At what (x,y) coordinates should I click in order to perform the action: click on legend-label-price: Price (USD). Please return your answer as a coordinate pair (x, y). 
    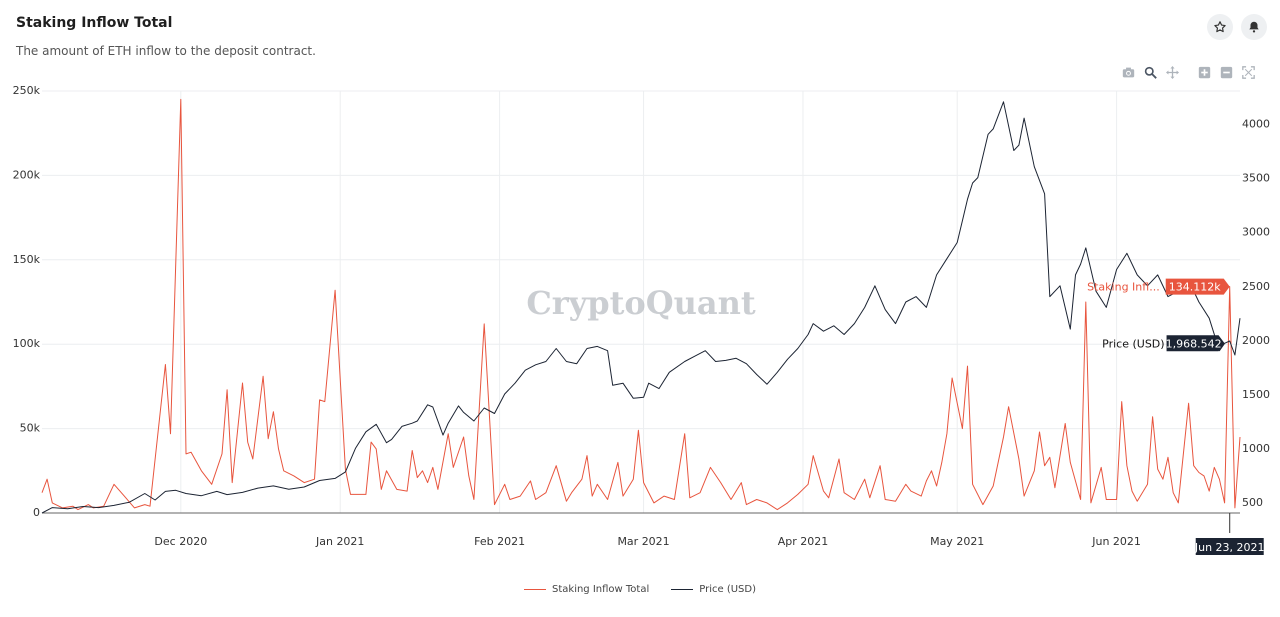
    Looking at the image, I should click on (727, 589).